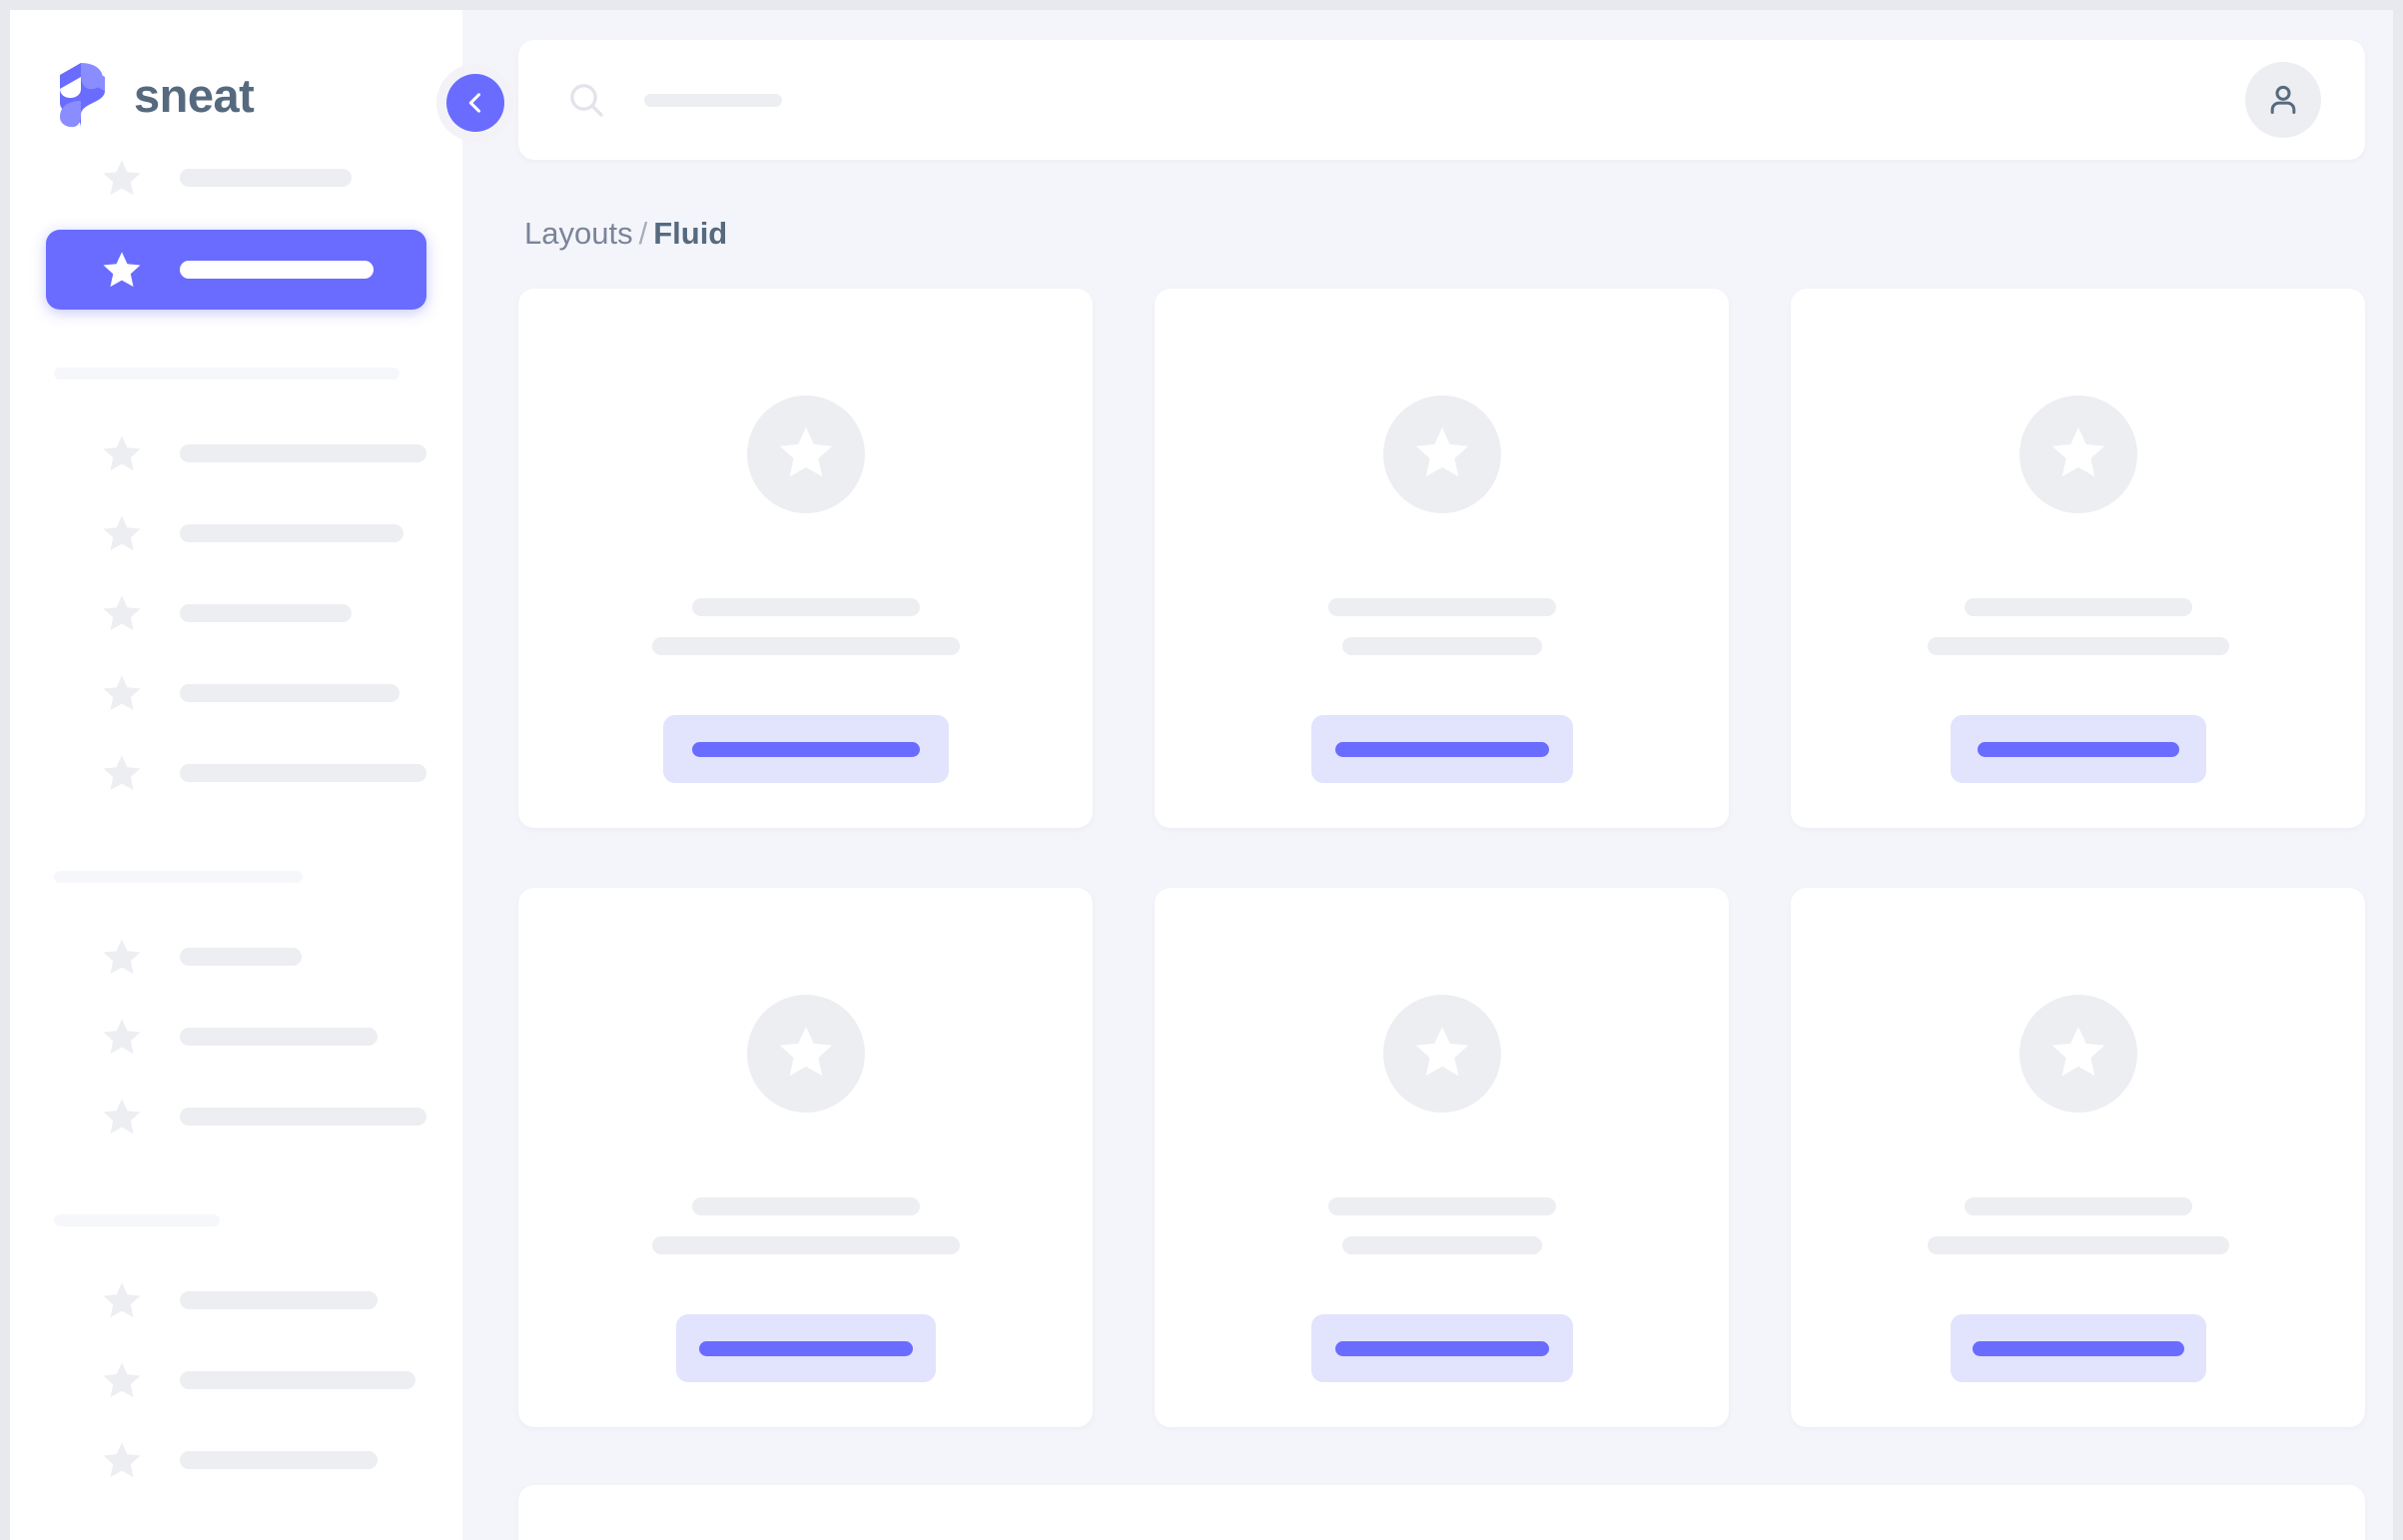 The width and height of the screenshot is (2403, 1540). Describe the element at coordinates (578, 233) in the screenshot. I see `breadcrumb-parent: Layouts` at that location.